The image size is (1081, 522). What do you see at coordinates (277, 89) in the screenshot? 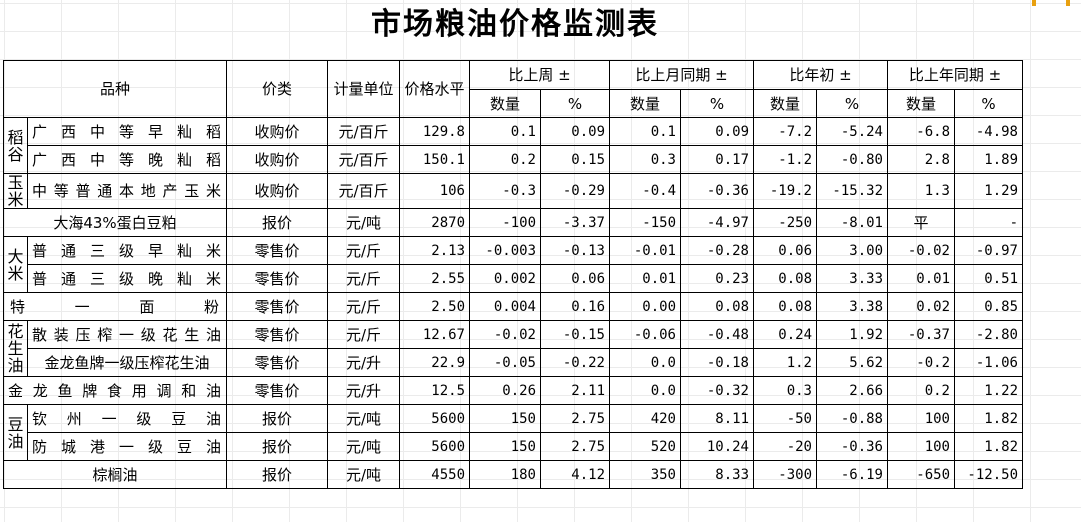
I see `header-price-type: 价类` at bounding box center [277, 89].